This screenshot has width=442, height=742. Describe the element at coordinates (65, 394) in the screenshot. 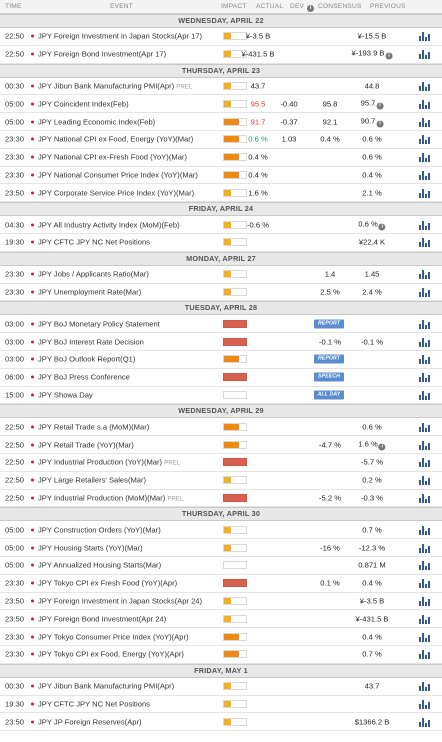

I see `event-title-link: JPY Showa Day` at that location.